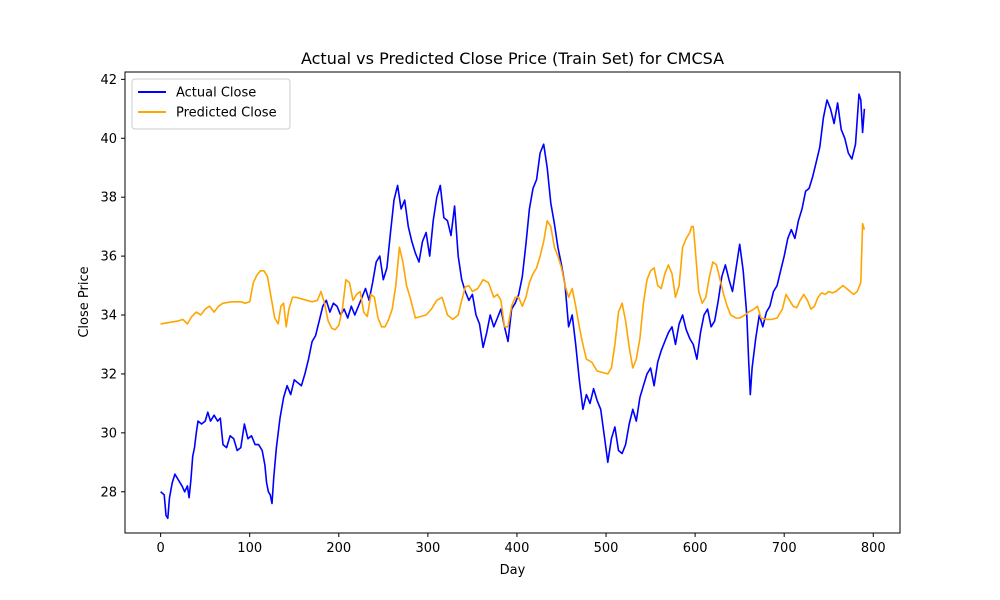 This screenshot has width=1000, height=600. What do you see at coordinates (517, 548) in the screenshot?
I see `x-tick-label: 400` at bounding box center [517, 548].